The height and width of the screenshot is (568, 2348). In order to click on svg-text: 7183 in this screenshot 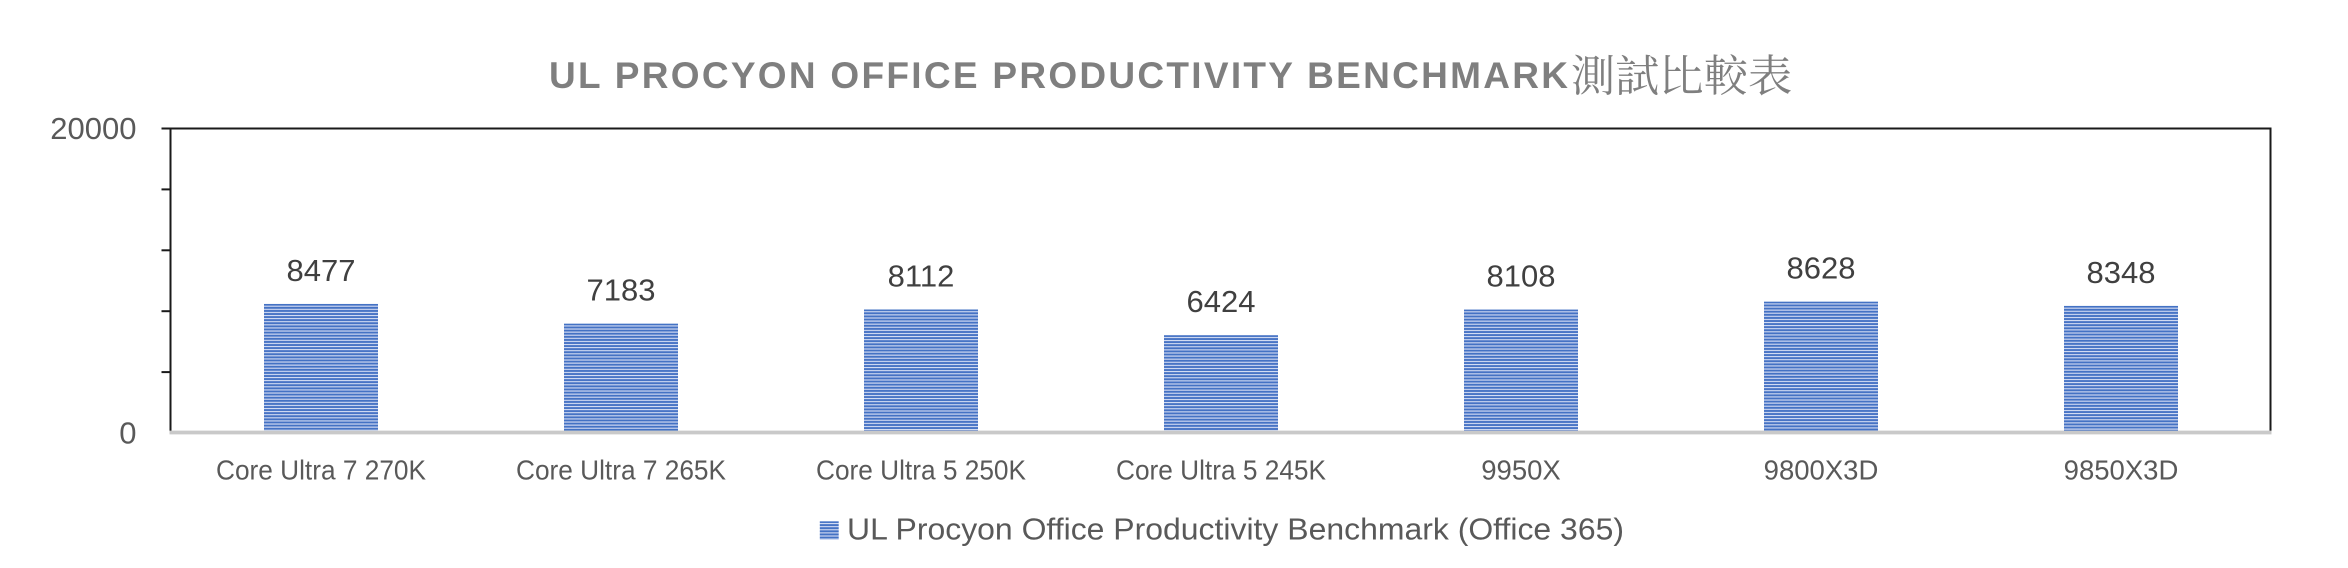, I will do `click(621, 290)`.